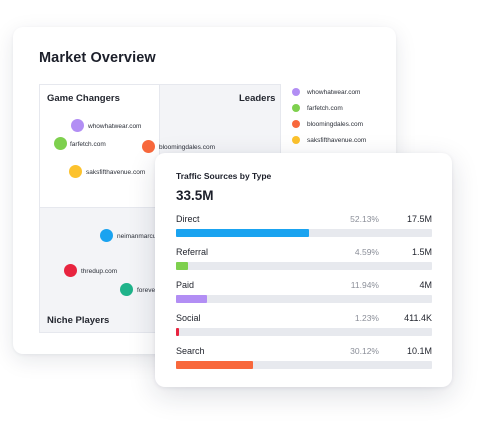 This screenshot has width=478, height=430. I want to click on traffic-row-paid: Paid 11.94% 4M, so click(304, 292).